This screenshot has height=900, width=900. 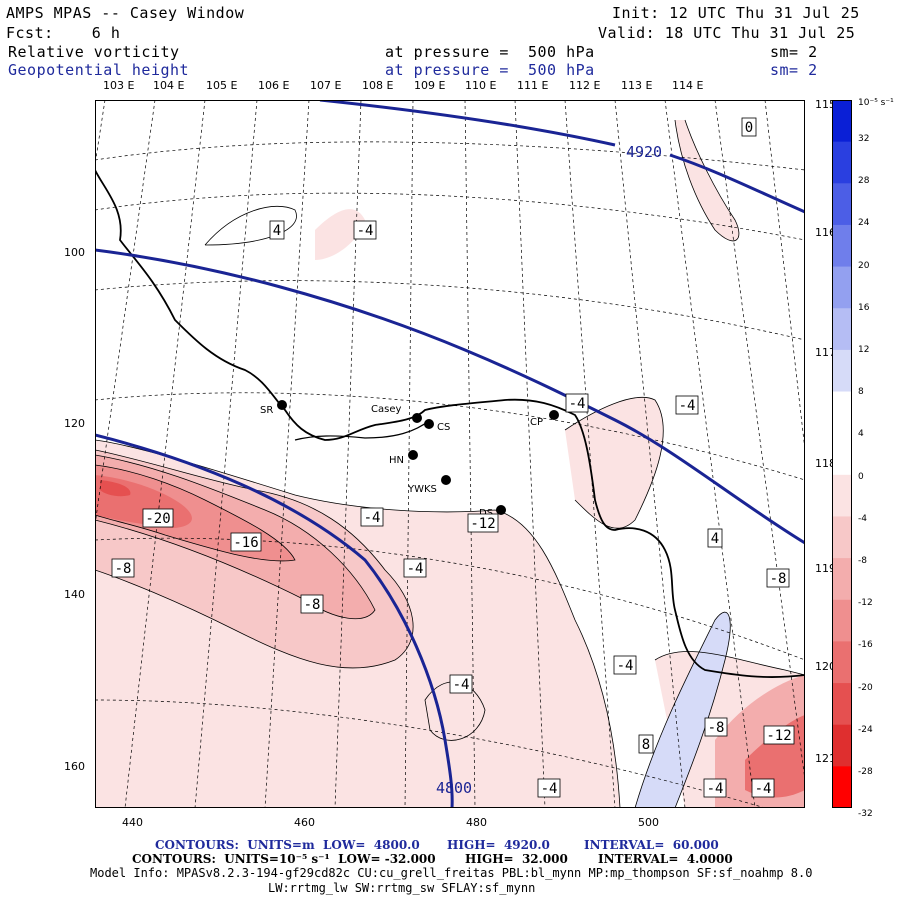 I want to click on station: CS, so click(x=437, y=426).